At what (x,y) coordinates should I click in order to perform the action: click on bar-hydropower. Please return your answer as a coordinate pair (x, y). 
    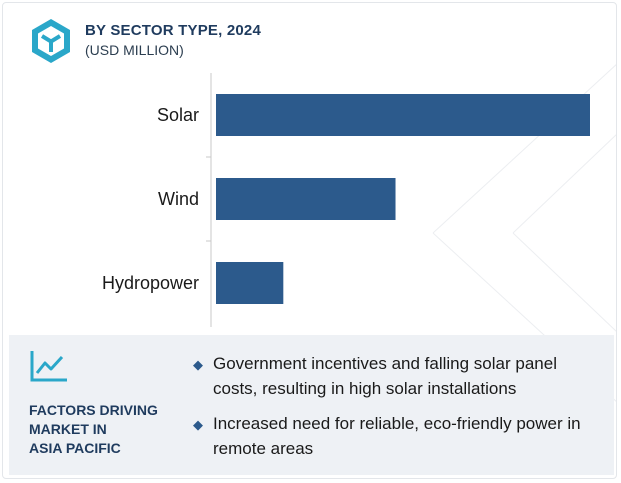
    Looking at the image, I should click on (250, 283).